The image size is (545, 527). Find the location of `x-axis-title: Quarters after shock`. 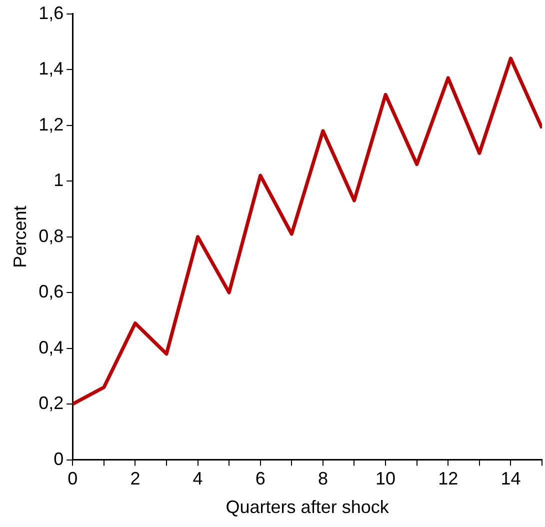

x-axis-title: Quarters after shock is located at coordinates (308, 507).